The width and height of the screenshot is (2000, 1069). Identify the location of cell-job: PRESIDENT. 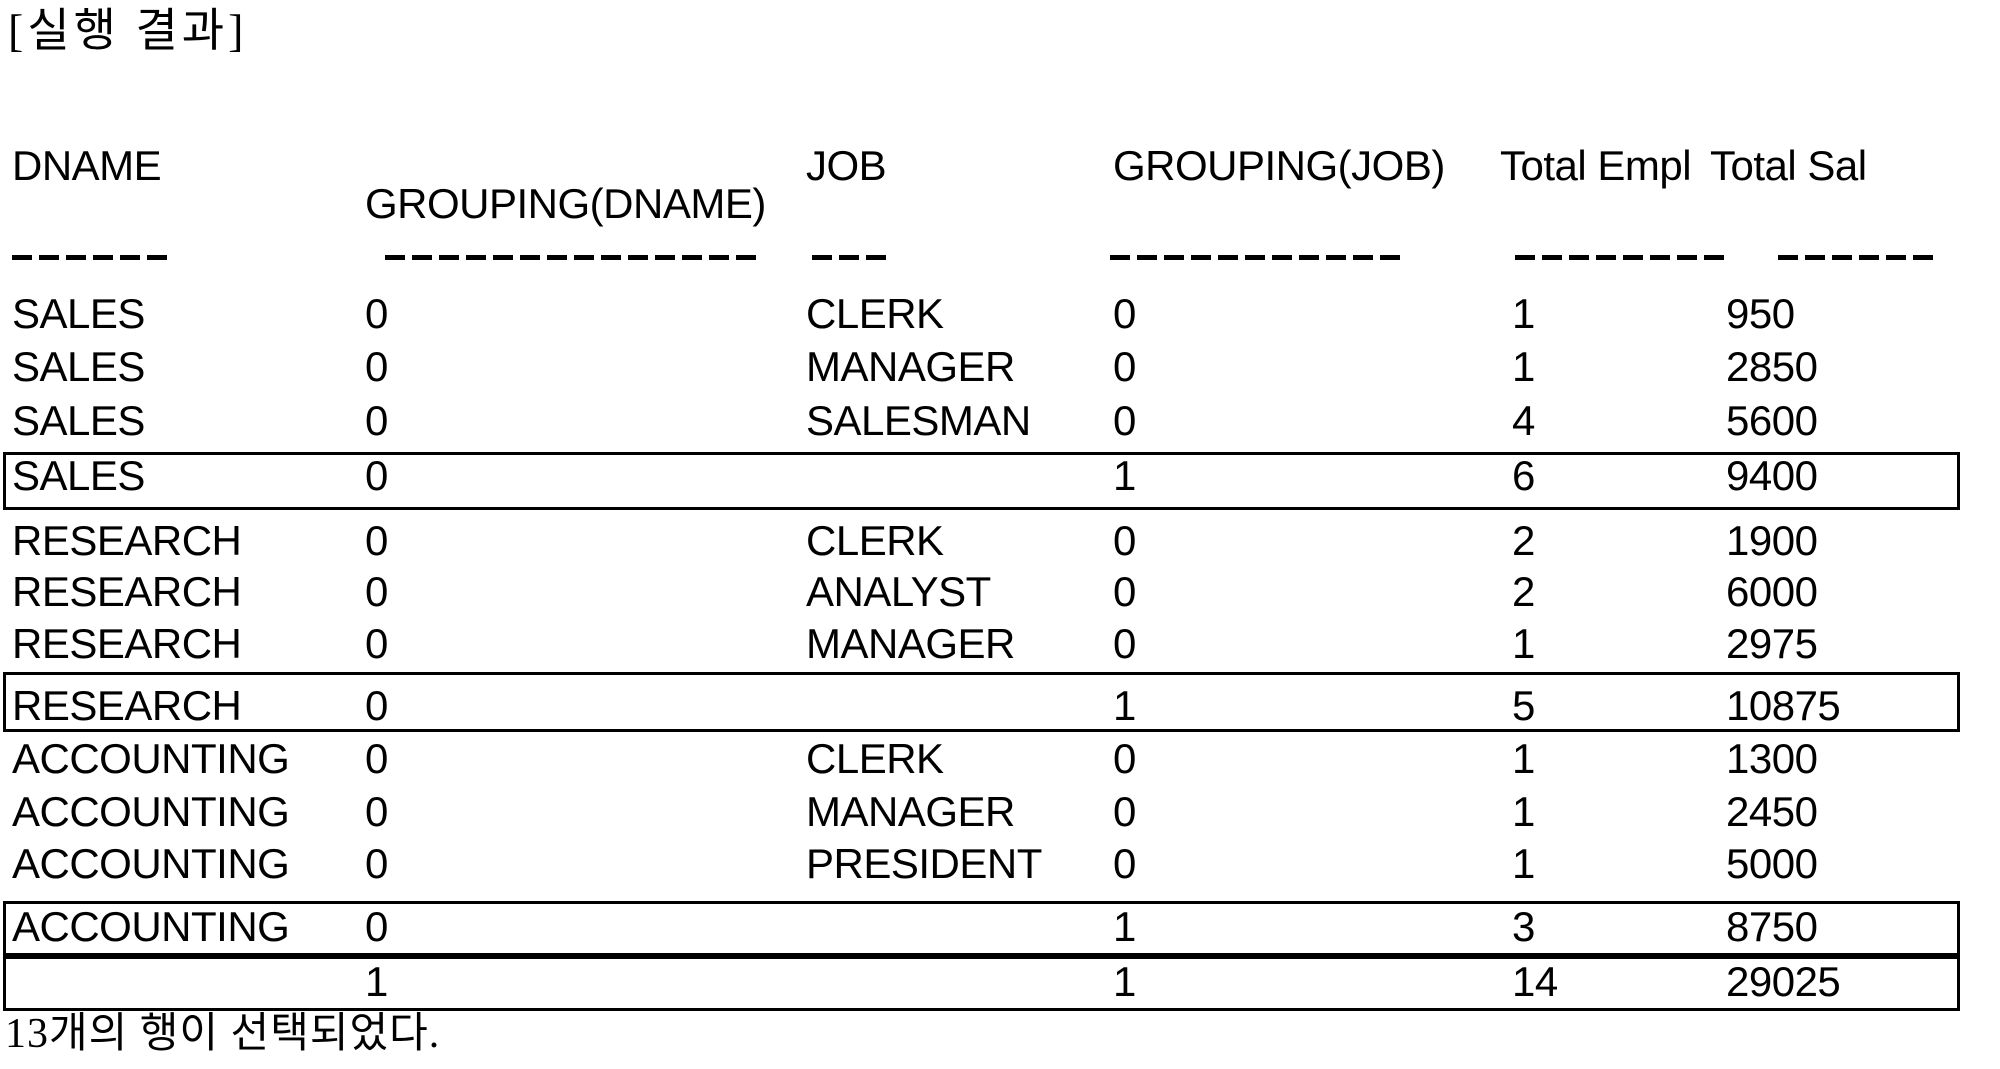
(924, 863).